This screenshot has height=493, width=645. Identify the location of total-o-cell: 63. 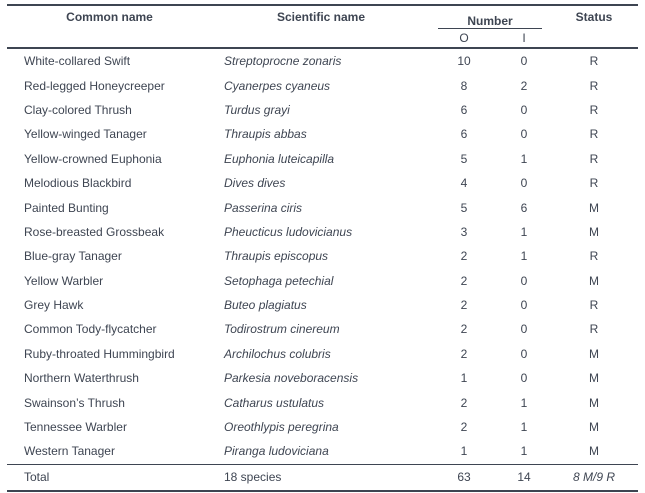
(464, 477).